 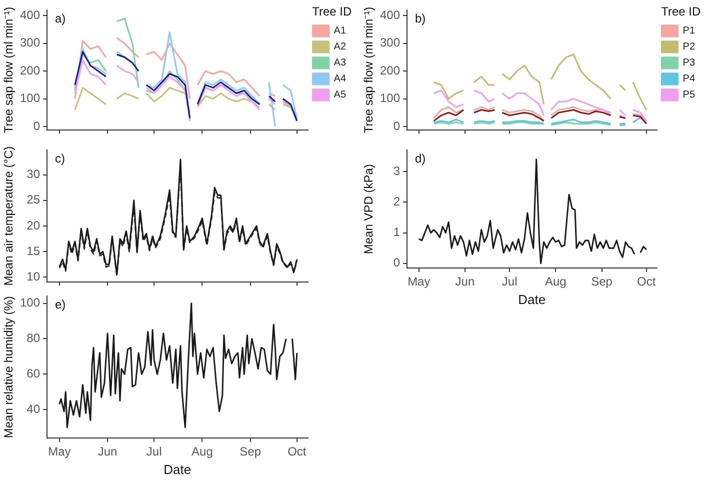 What do you see at coordinates (33, 409) in the screenshot?
I see `y-tick-label: 40` at bounding box center [33, 409].